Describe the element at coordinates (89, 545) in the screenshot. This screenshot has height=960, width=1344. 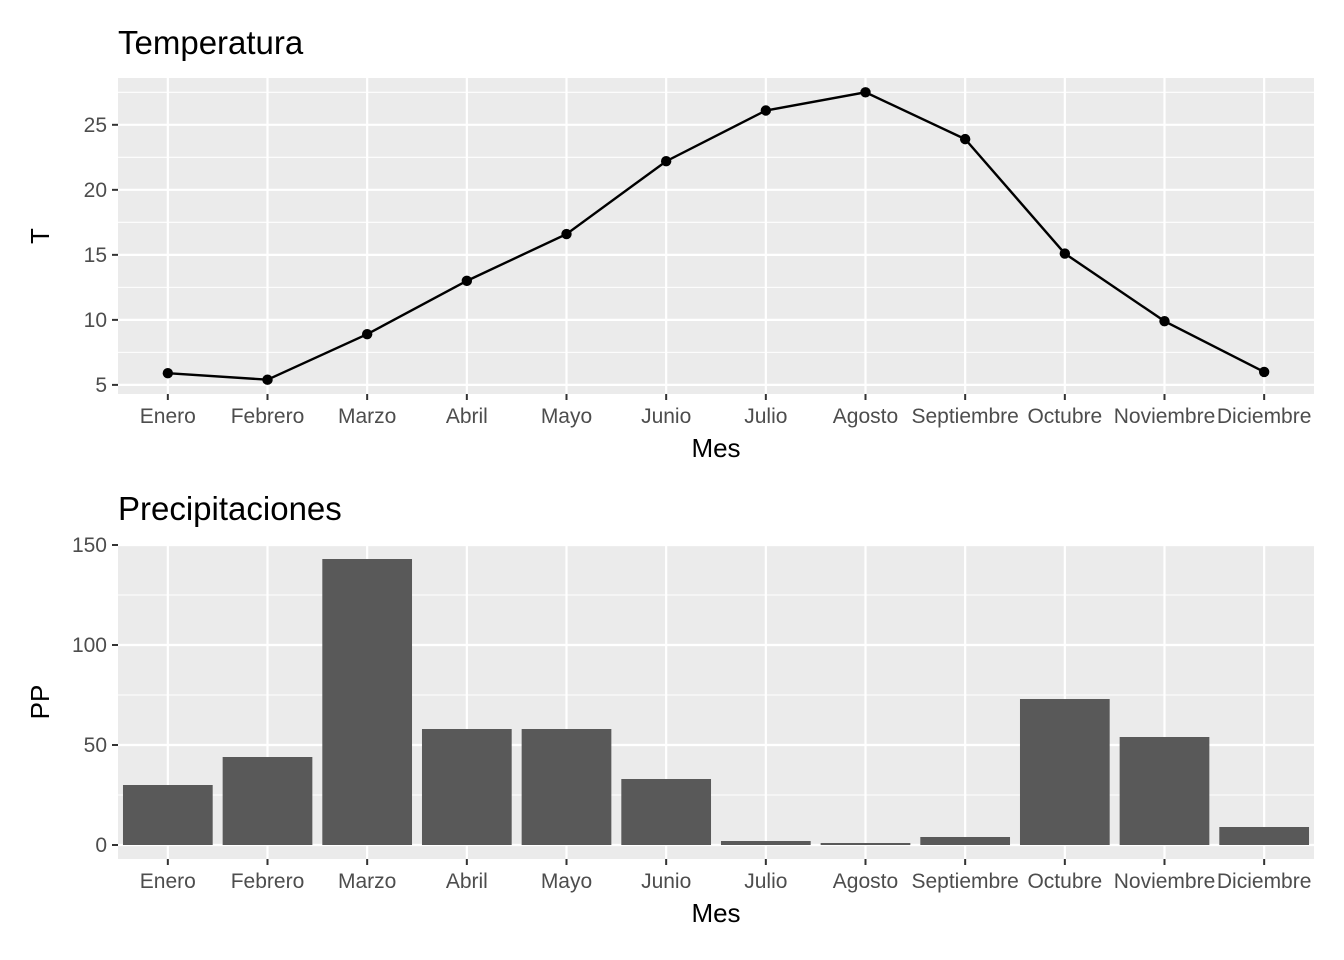
I see `y-tick-label: 150` at that location.